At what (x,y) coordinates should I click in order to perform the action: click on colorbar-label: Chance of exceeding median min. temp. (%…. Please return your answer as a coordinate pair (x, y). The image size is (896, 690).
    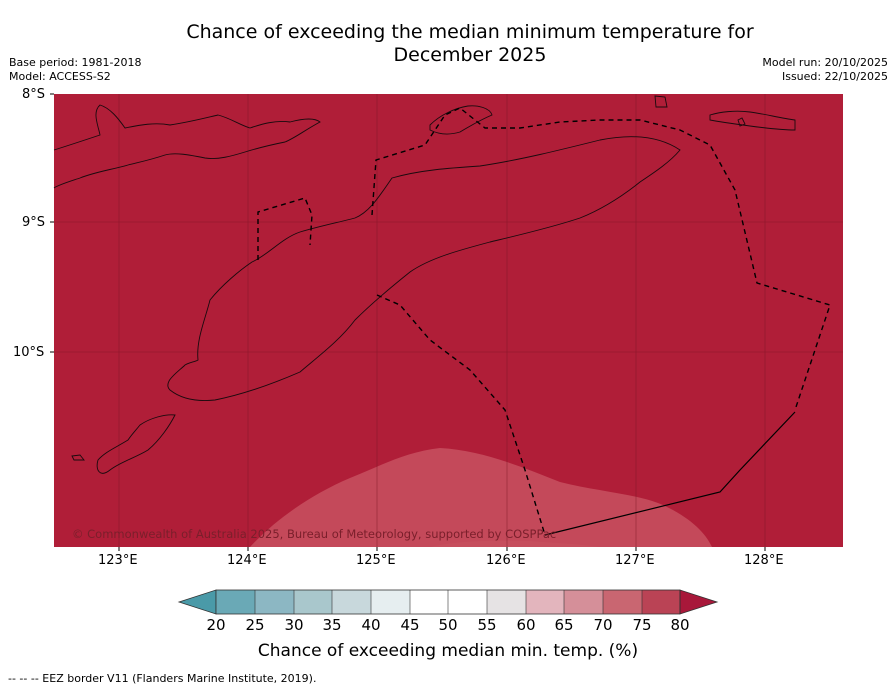
    Looking at the image, I should click on (448, 651).